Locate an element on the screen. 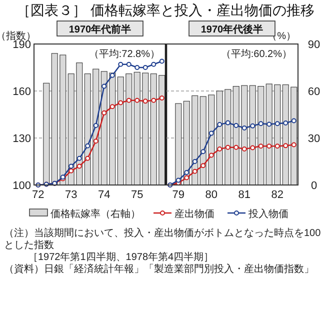 This screenshot has height=320, width=331. y2-tick-label: 60 is located at coordinates (314, 92).